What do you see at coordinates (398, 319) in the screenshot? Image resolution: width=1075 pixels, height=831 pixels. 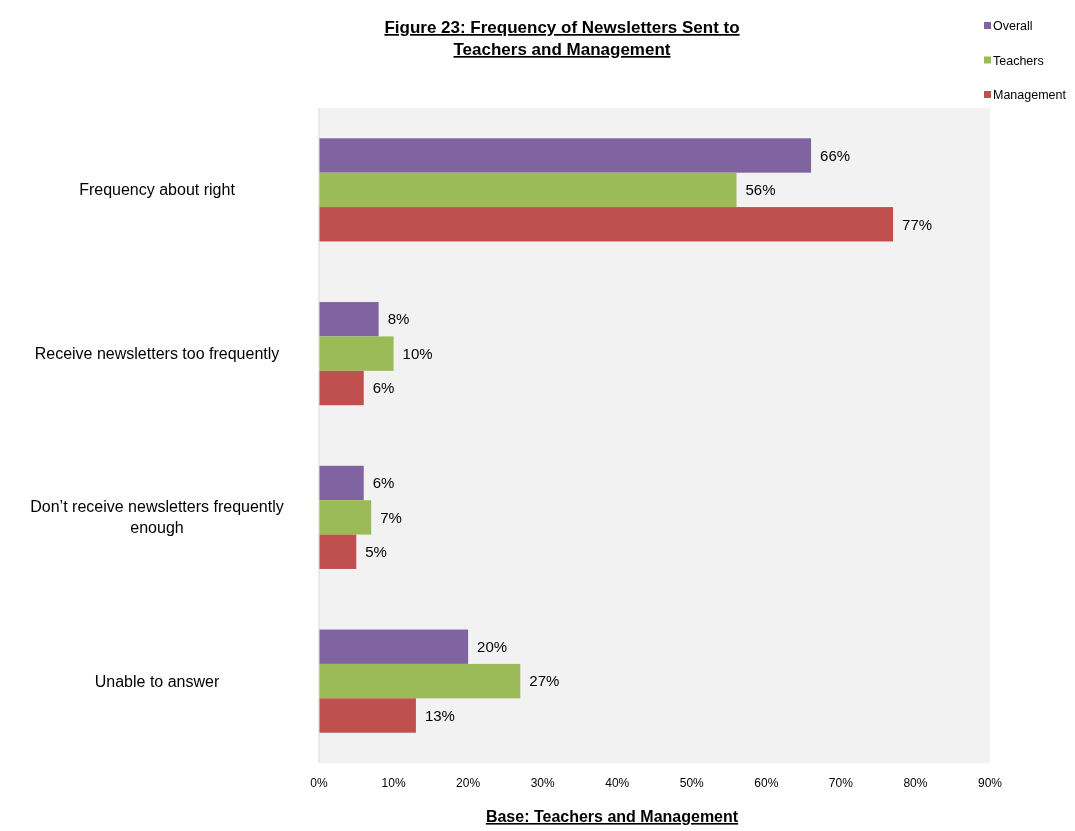 I see `data-label: 8%` at bounding box center [398, 319].